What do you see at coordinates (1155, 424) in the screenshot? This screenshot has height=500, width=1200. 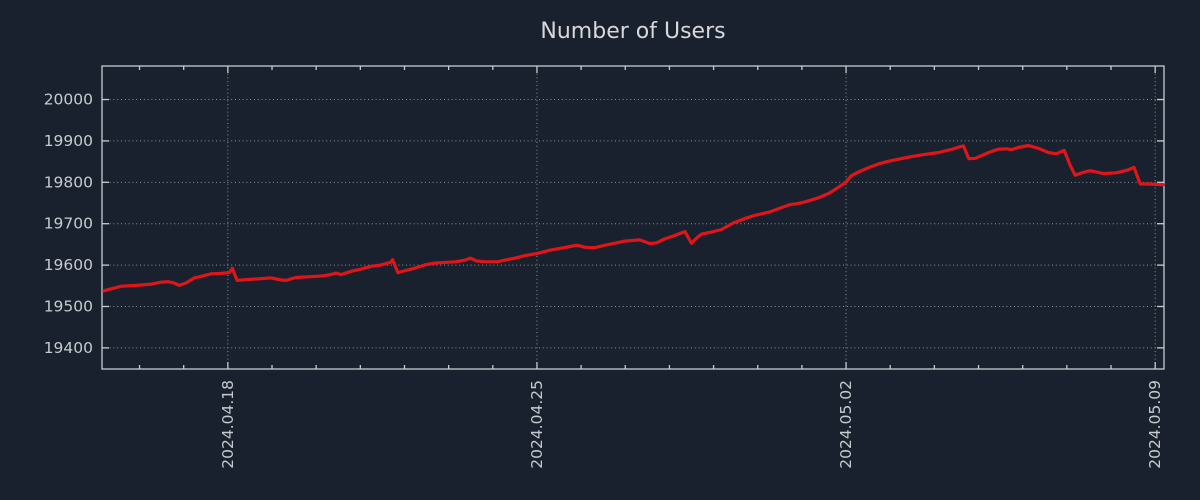 I see `x-tick-label: 2024.05.09` at bounding box center [1155, 424].